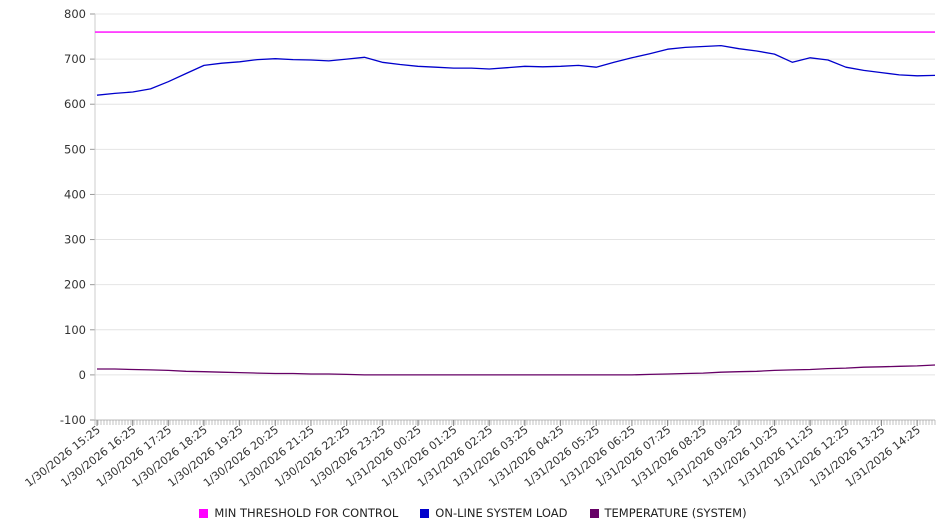  What do you see at coordinates (75, 285) in the screenshot?
I see `svg-text: 200` at bounding box center [75, 285].